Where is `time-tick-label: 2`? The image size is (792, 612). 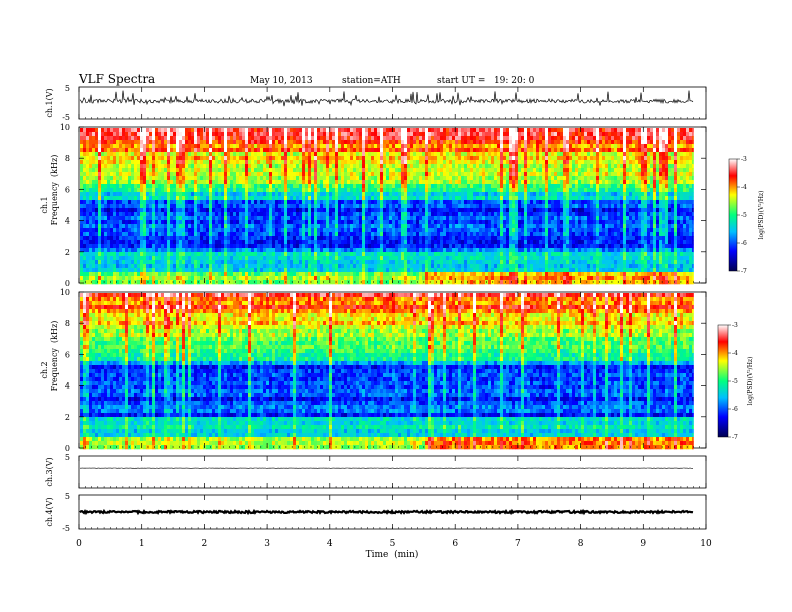
time-tick-label: 2 is located at coordinates (205, 544).